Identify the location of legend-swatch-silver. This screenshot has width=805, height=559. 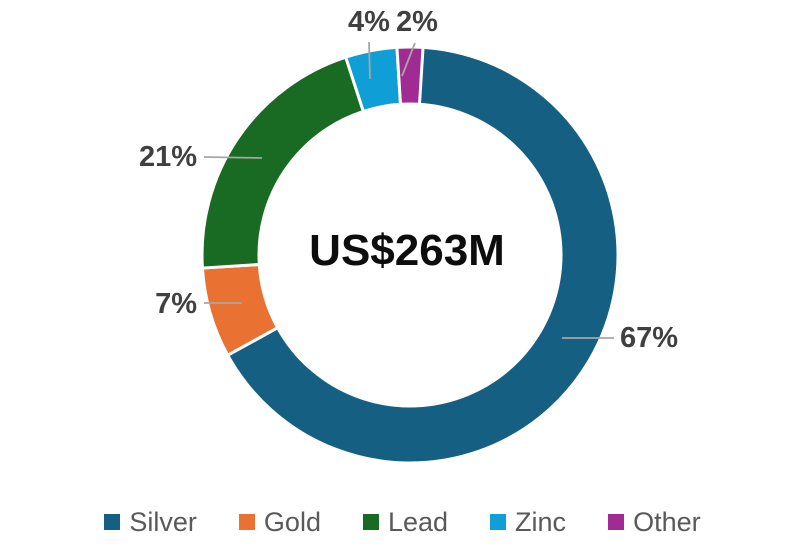
(112, 522).